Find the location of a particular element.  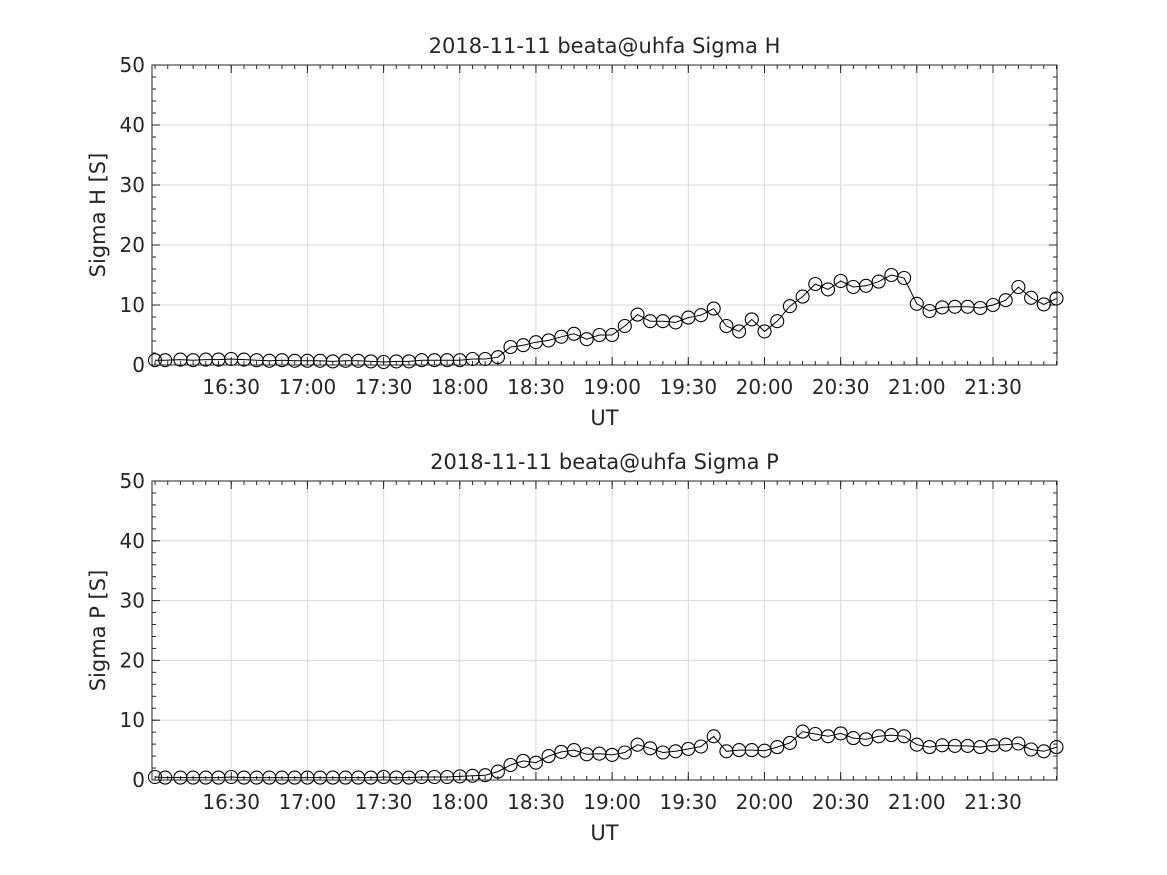

chart-title: 2018-11-11 beata@uhfa Sigma P is located at coordinates (604, 462).